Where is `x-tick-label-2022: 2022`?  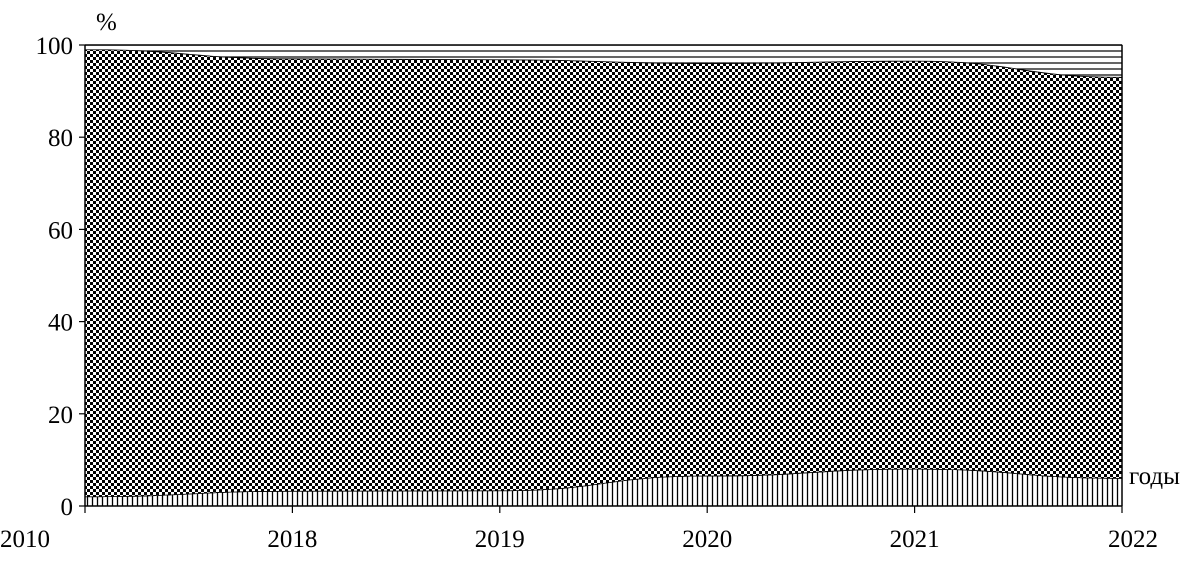
x-tick-label-2022: 2022 is located at coordinates (1133, 539).